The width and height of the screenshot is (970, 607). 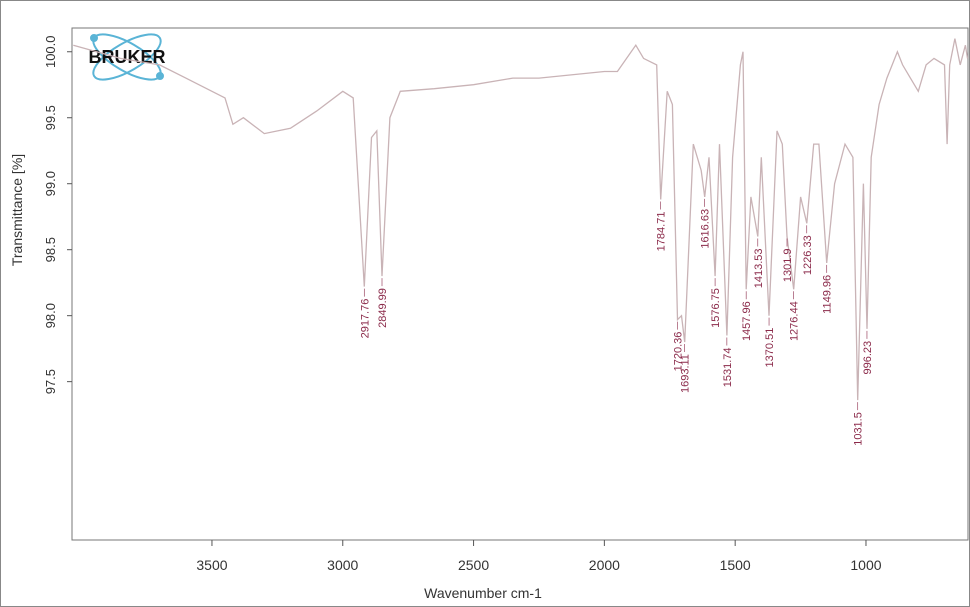 I want to click on peak-label: 1301.9, so click(x=788, y=265).